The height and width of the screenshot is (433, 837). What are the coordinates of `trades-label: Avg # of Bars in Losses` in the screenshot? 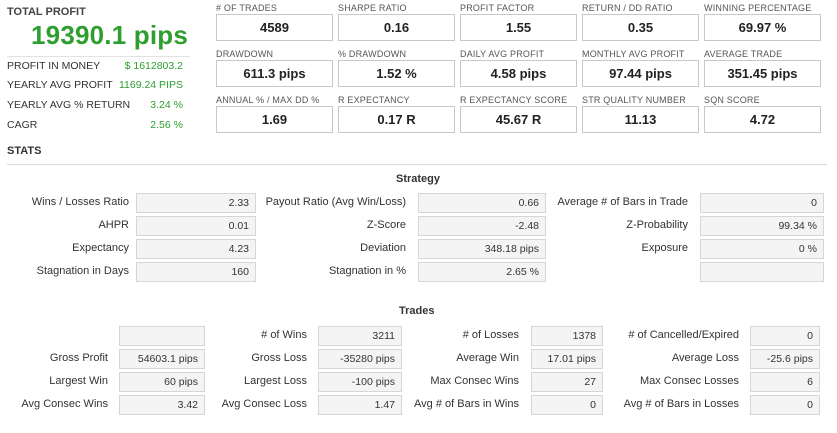 It's located at (681, 404).